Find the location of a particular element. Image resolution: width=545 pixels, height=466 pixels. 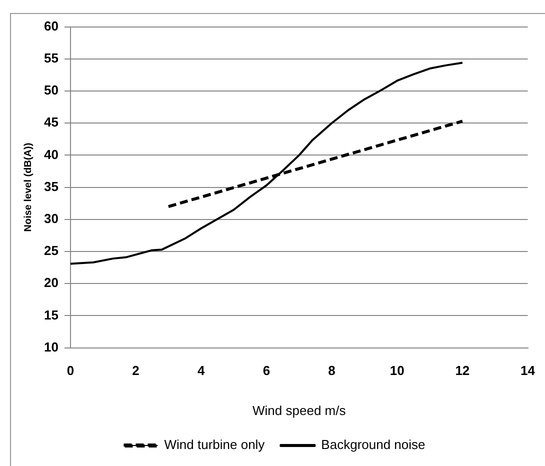

x-tick-label: 2 is located at coordinates (136, 370).